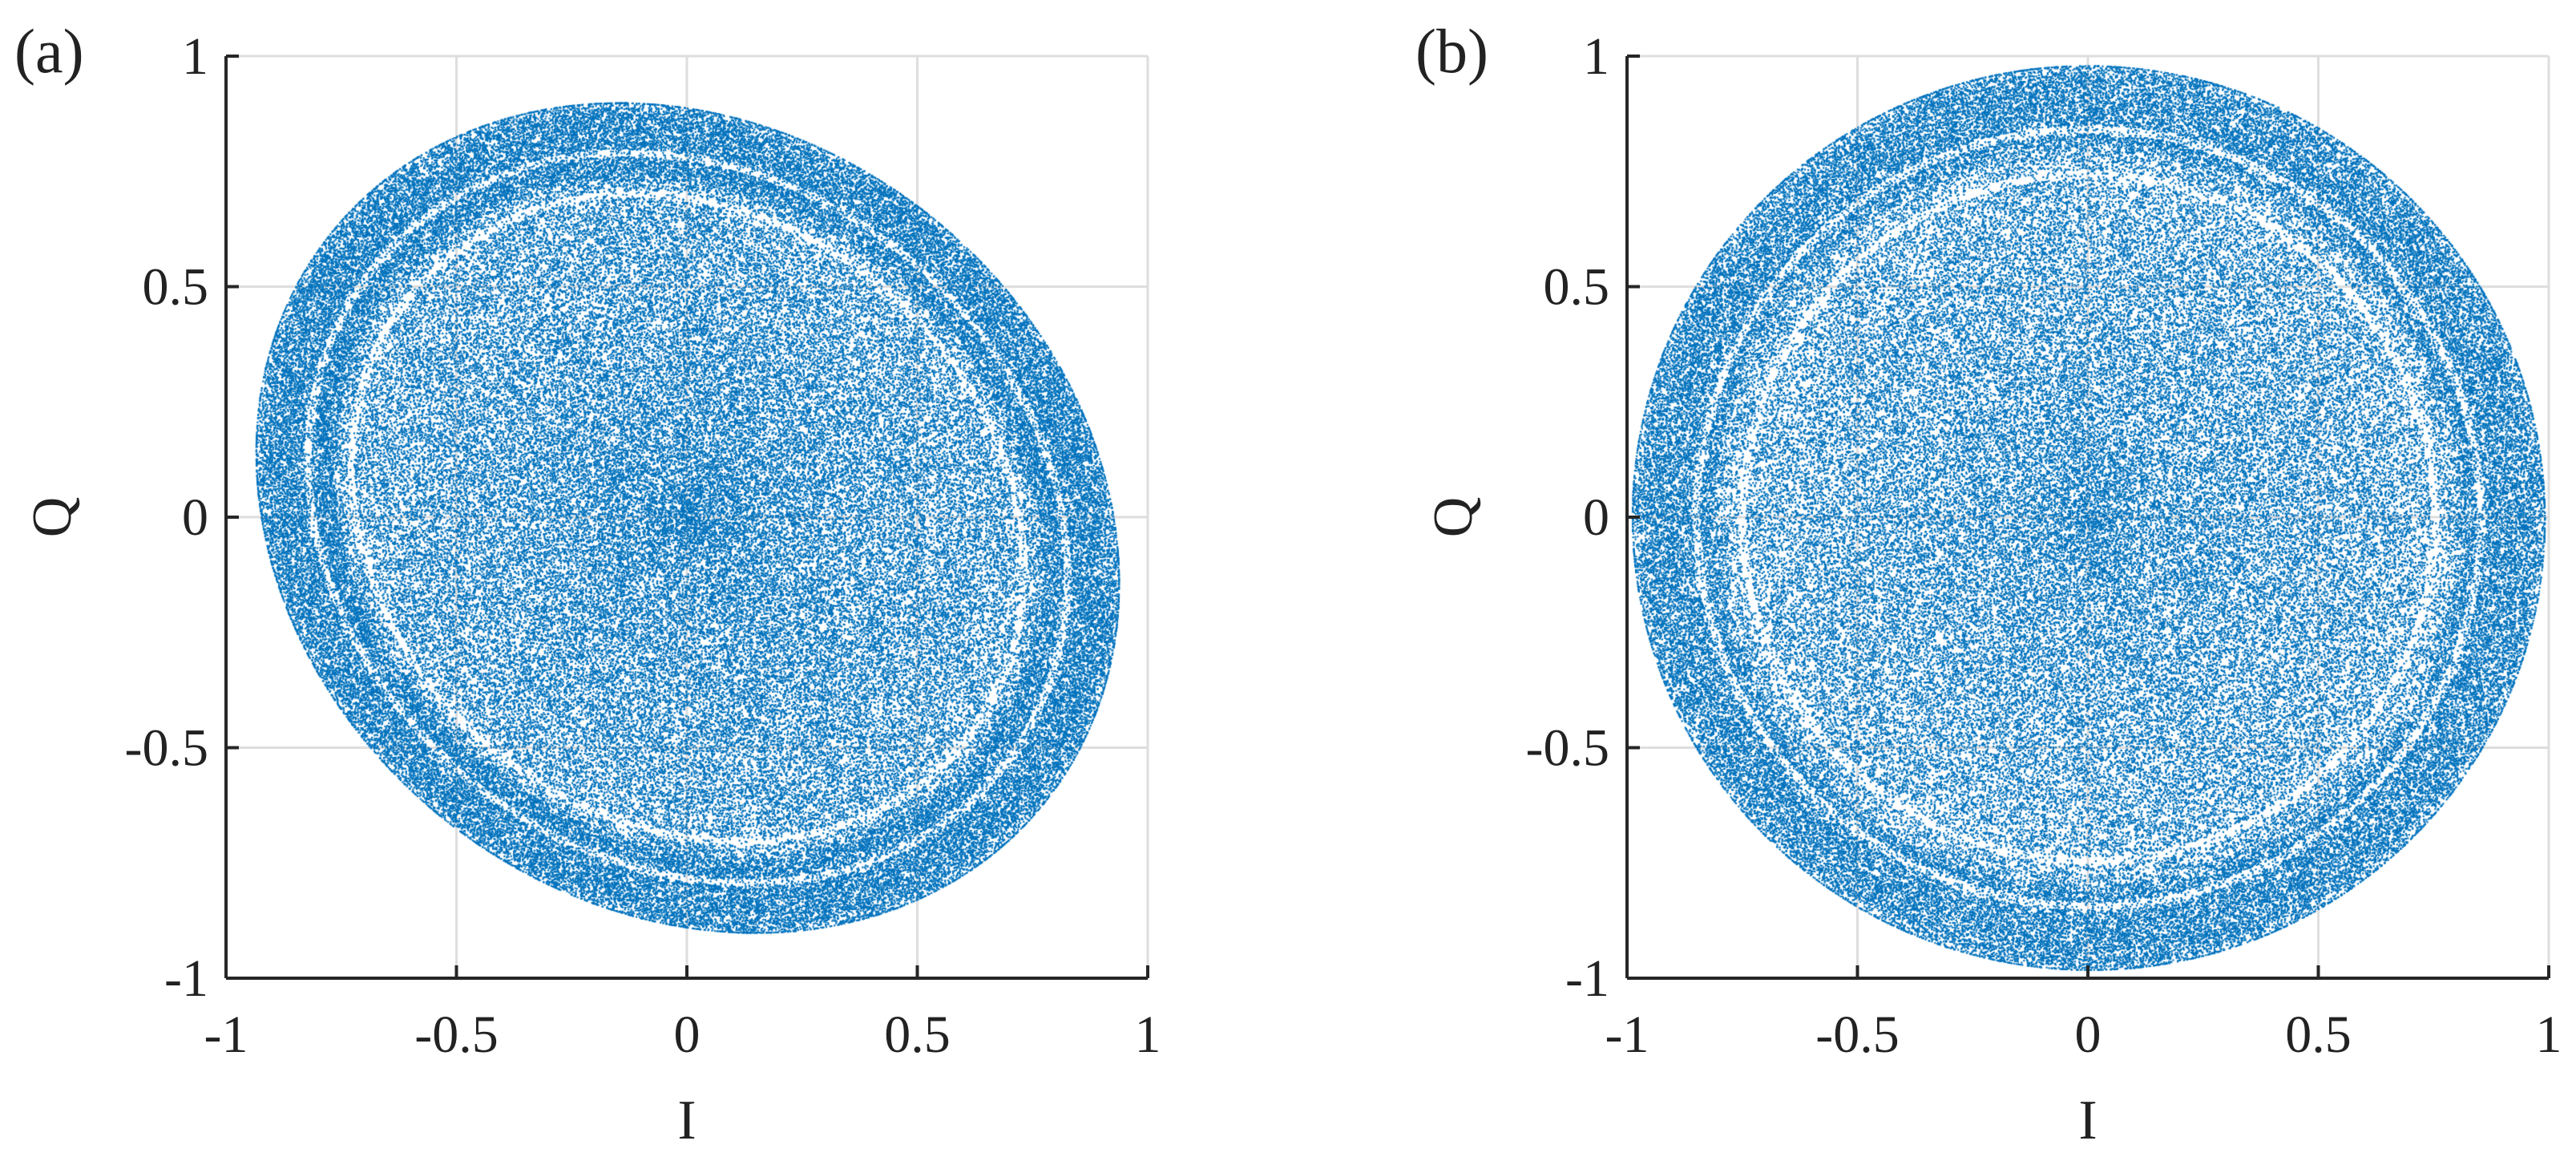  What do you see at coordinates (1451, 51) in the screenshot?
I see `panel-label: (b)` at bounding box center [1451, 51].